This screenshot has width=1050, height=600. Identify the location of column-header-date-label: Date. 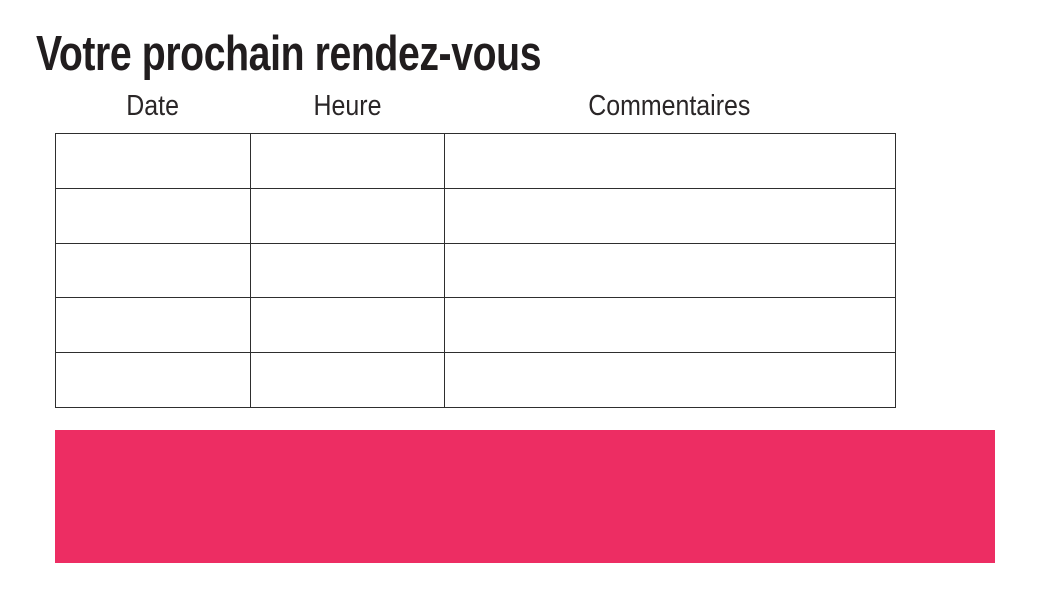
(152, 106).